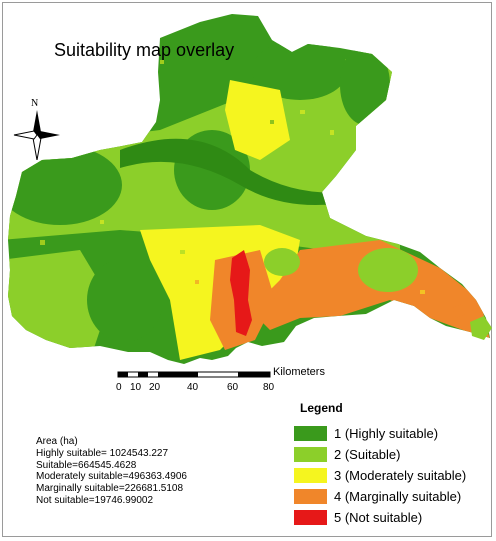  What do you see at coordinates (378, 517) in the screenshot?
I see `legend-label: 5 (Not suitable)` at bounding box center [378, 517].